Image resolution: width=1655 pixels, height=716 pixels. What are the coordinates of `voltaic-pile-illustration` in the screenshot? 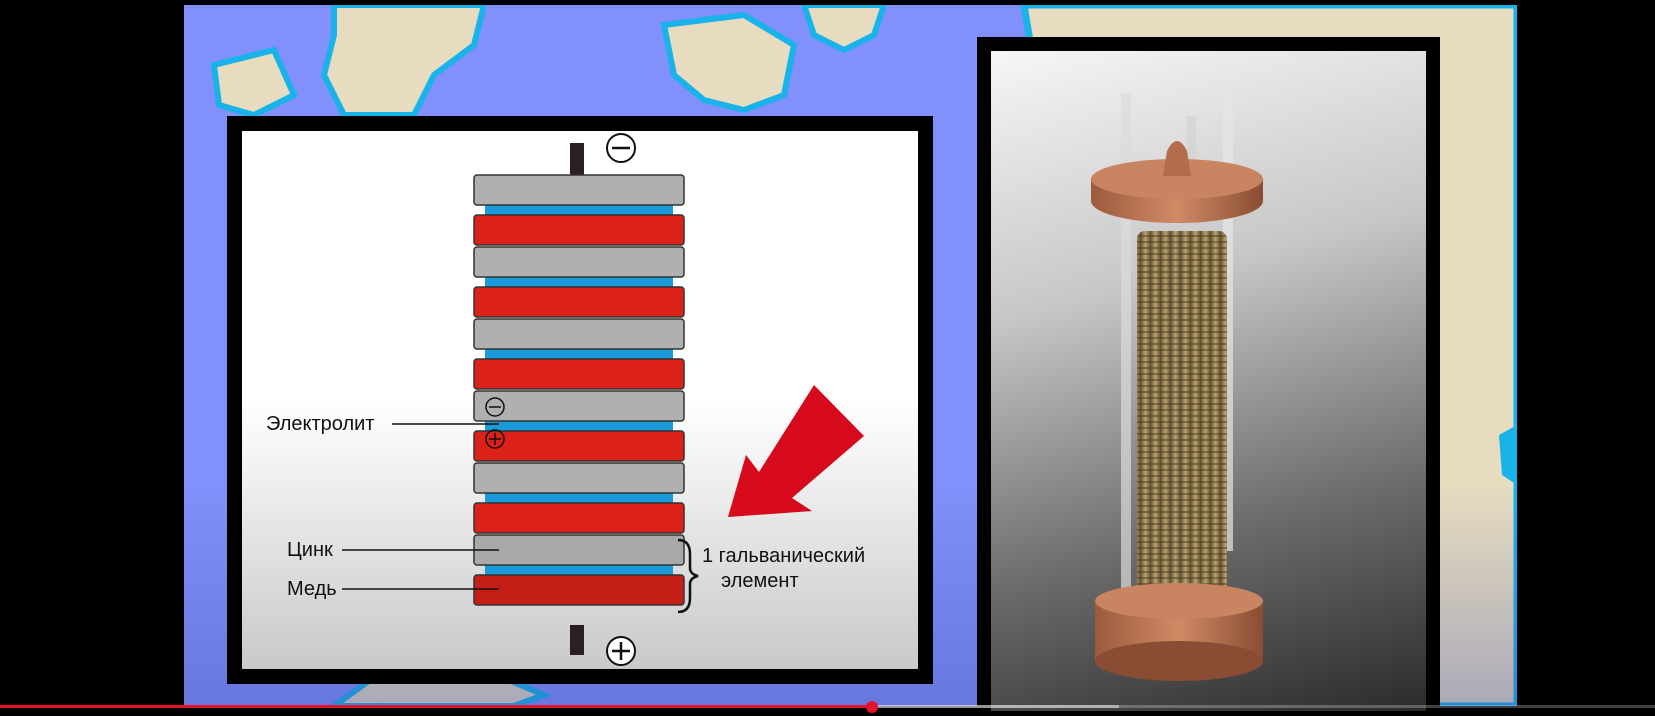 It's located at (1177, 386).